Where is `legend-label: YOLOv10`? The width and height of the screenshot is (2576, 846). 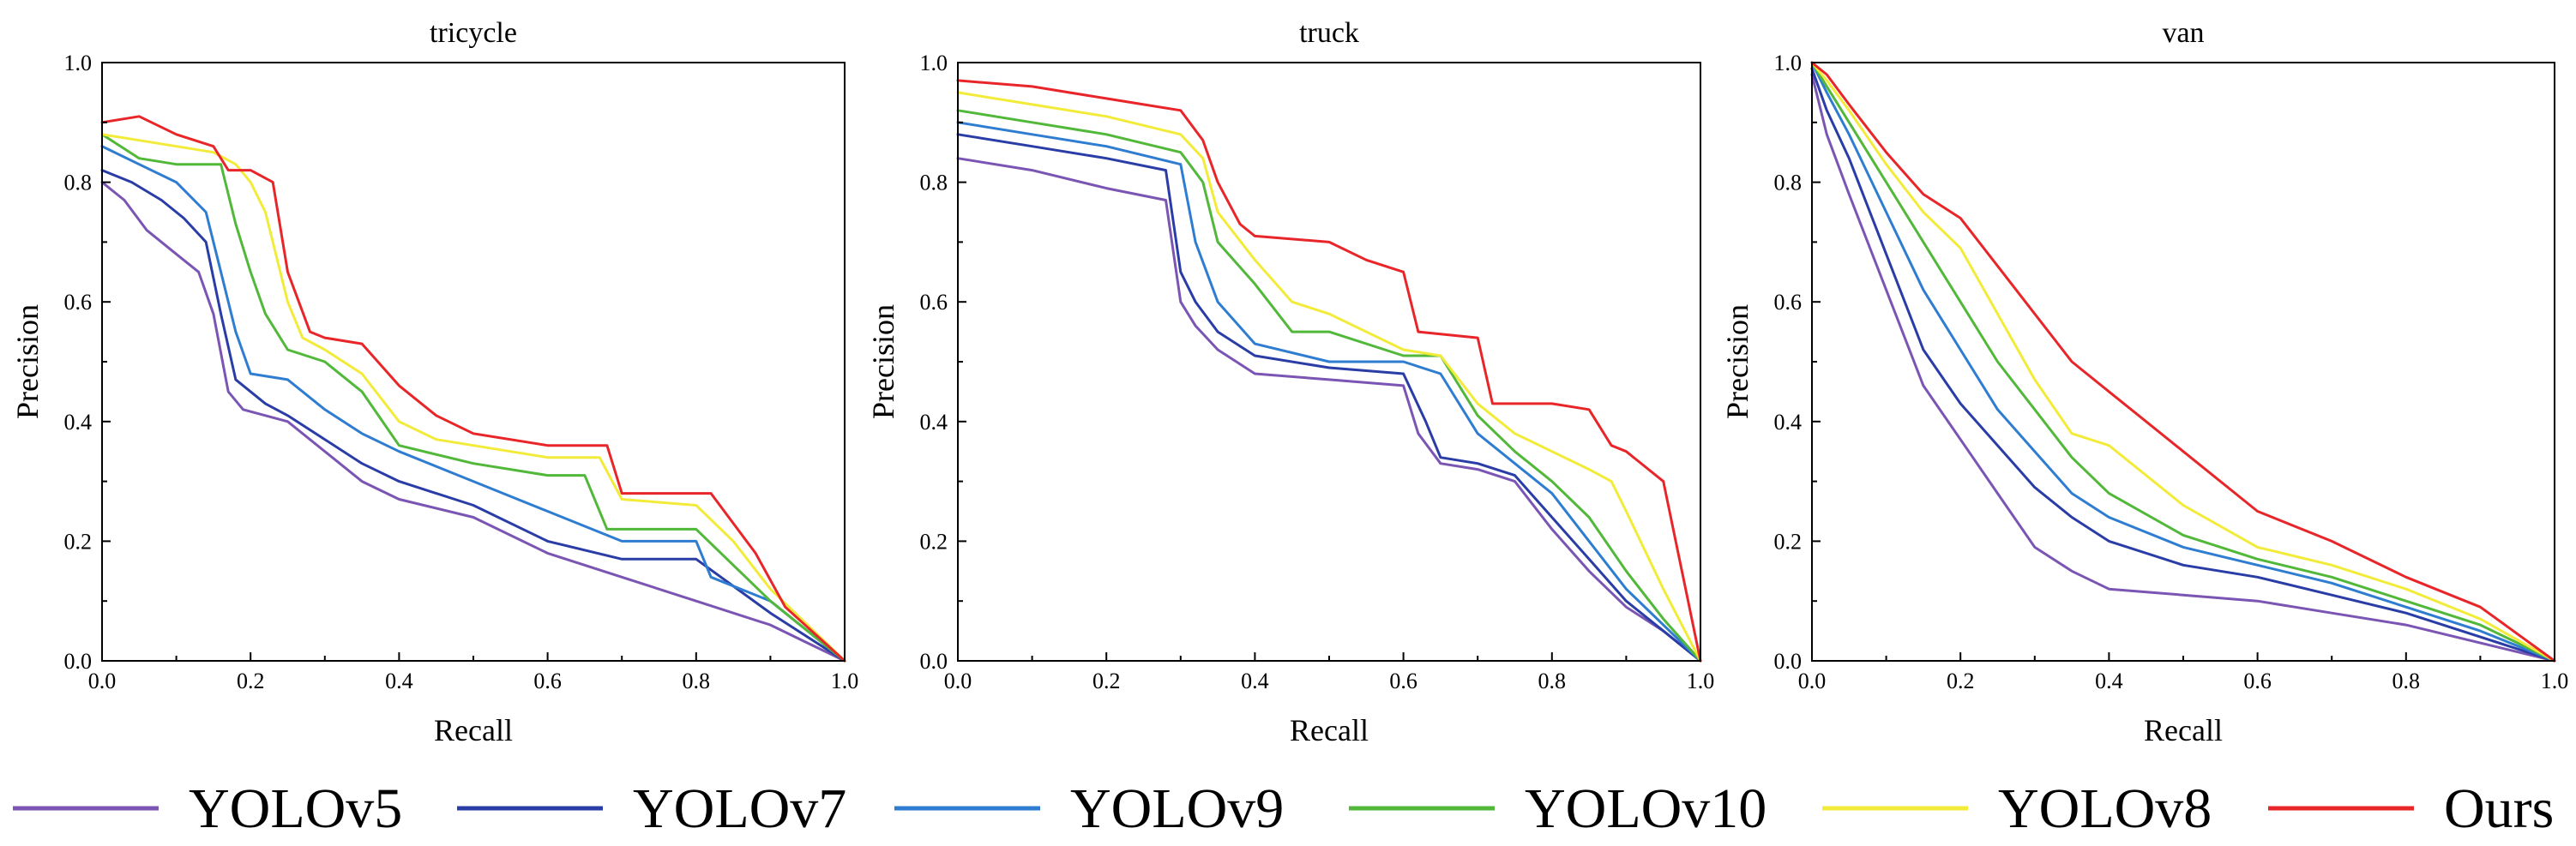 legend-label: YOLOv10 is located at coordinates (1645, 808).